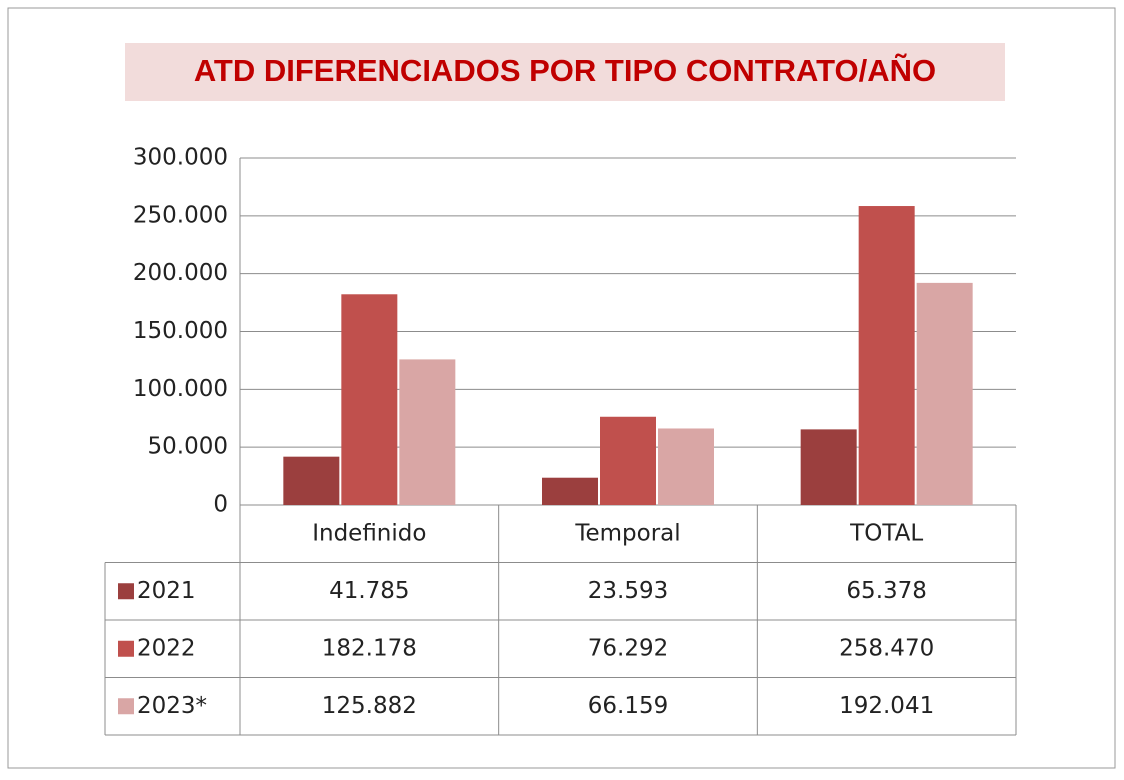 Image resolution: width=1124 pixels, height=780 pixels. Describe the element at coordinates (628, 648) in the screenshot. I see `table-value: 76.292` at that location.